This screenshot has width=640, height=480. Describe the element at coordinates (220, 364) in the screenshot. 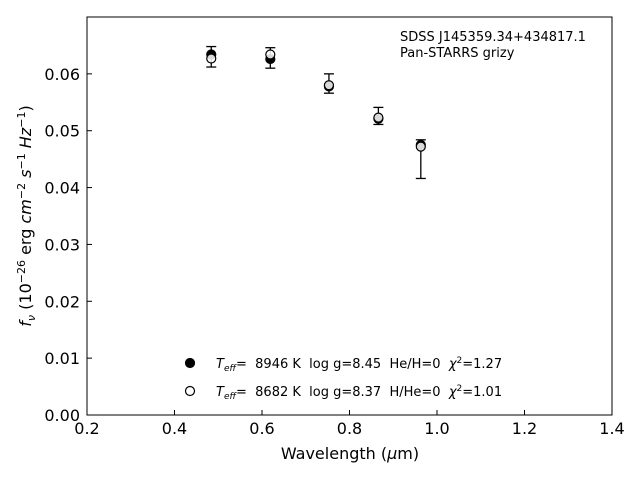

I see `legend-1-teff: T` at that location.